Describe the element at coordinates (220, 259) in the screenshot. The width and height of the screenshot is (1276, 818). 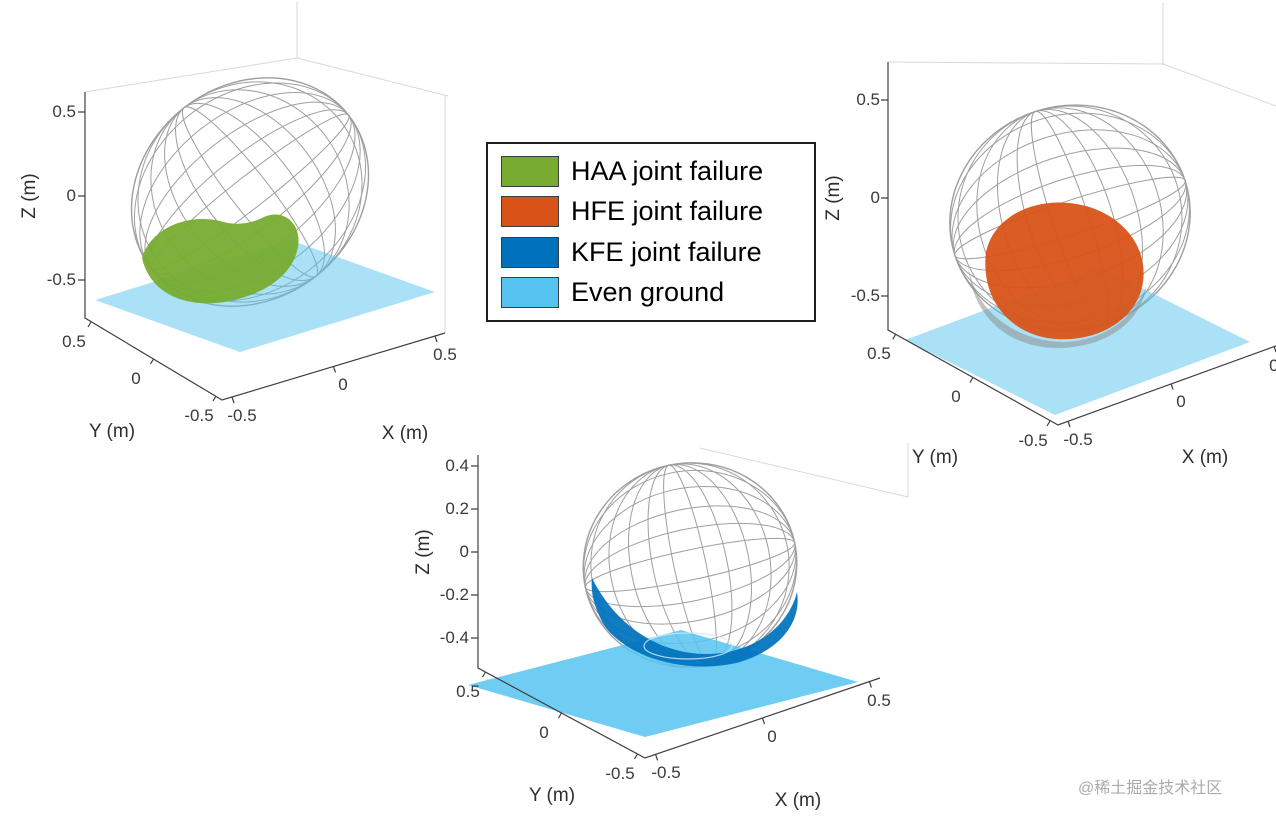
I see `haa-failure-surface` at that location.